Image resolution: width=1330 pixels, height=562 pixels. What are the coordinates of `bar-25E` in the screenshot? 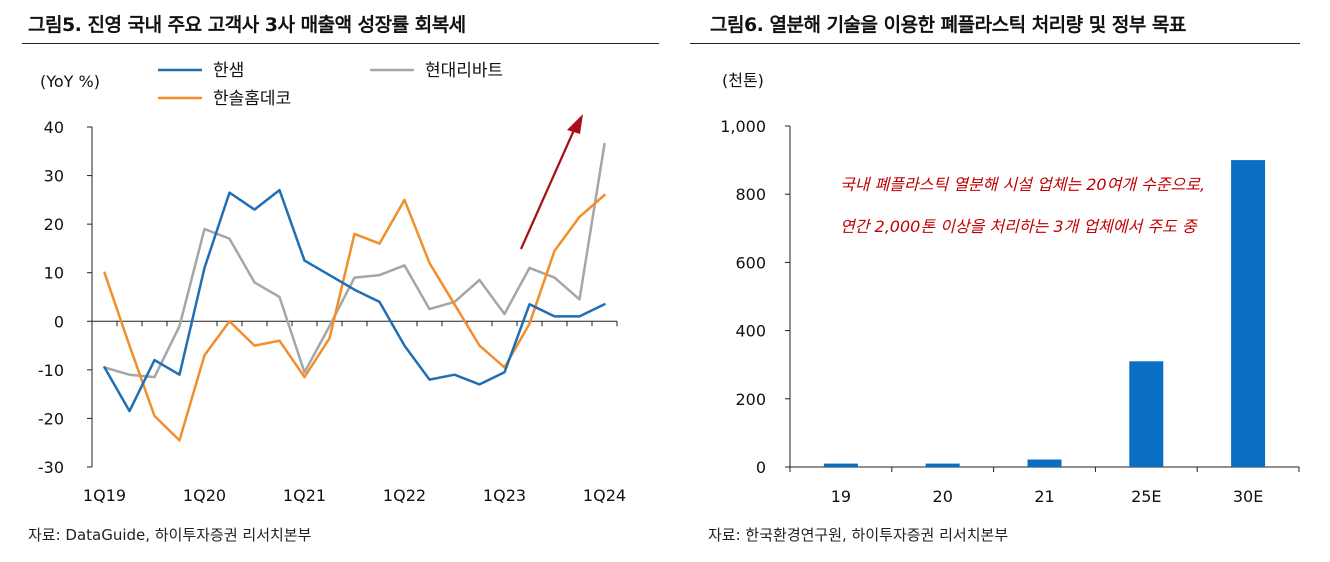 It's located at (1146, 414).